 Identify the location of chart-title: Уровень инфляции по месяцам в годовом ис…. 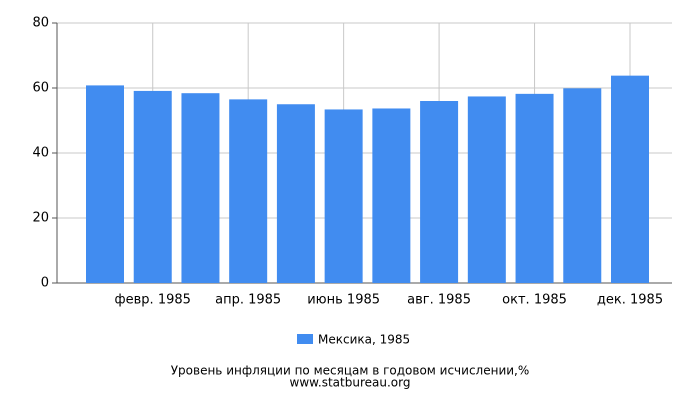
(350, 371).